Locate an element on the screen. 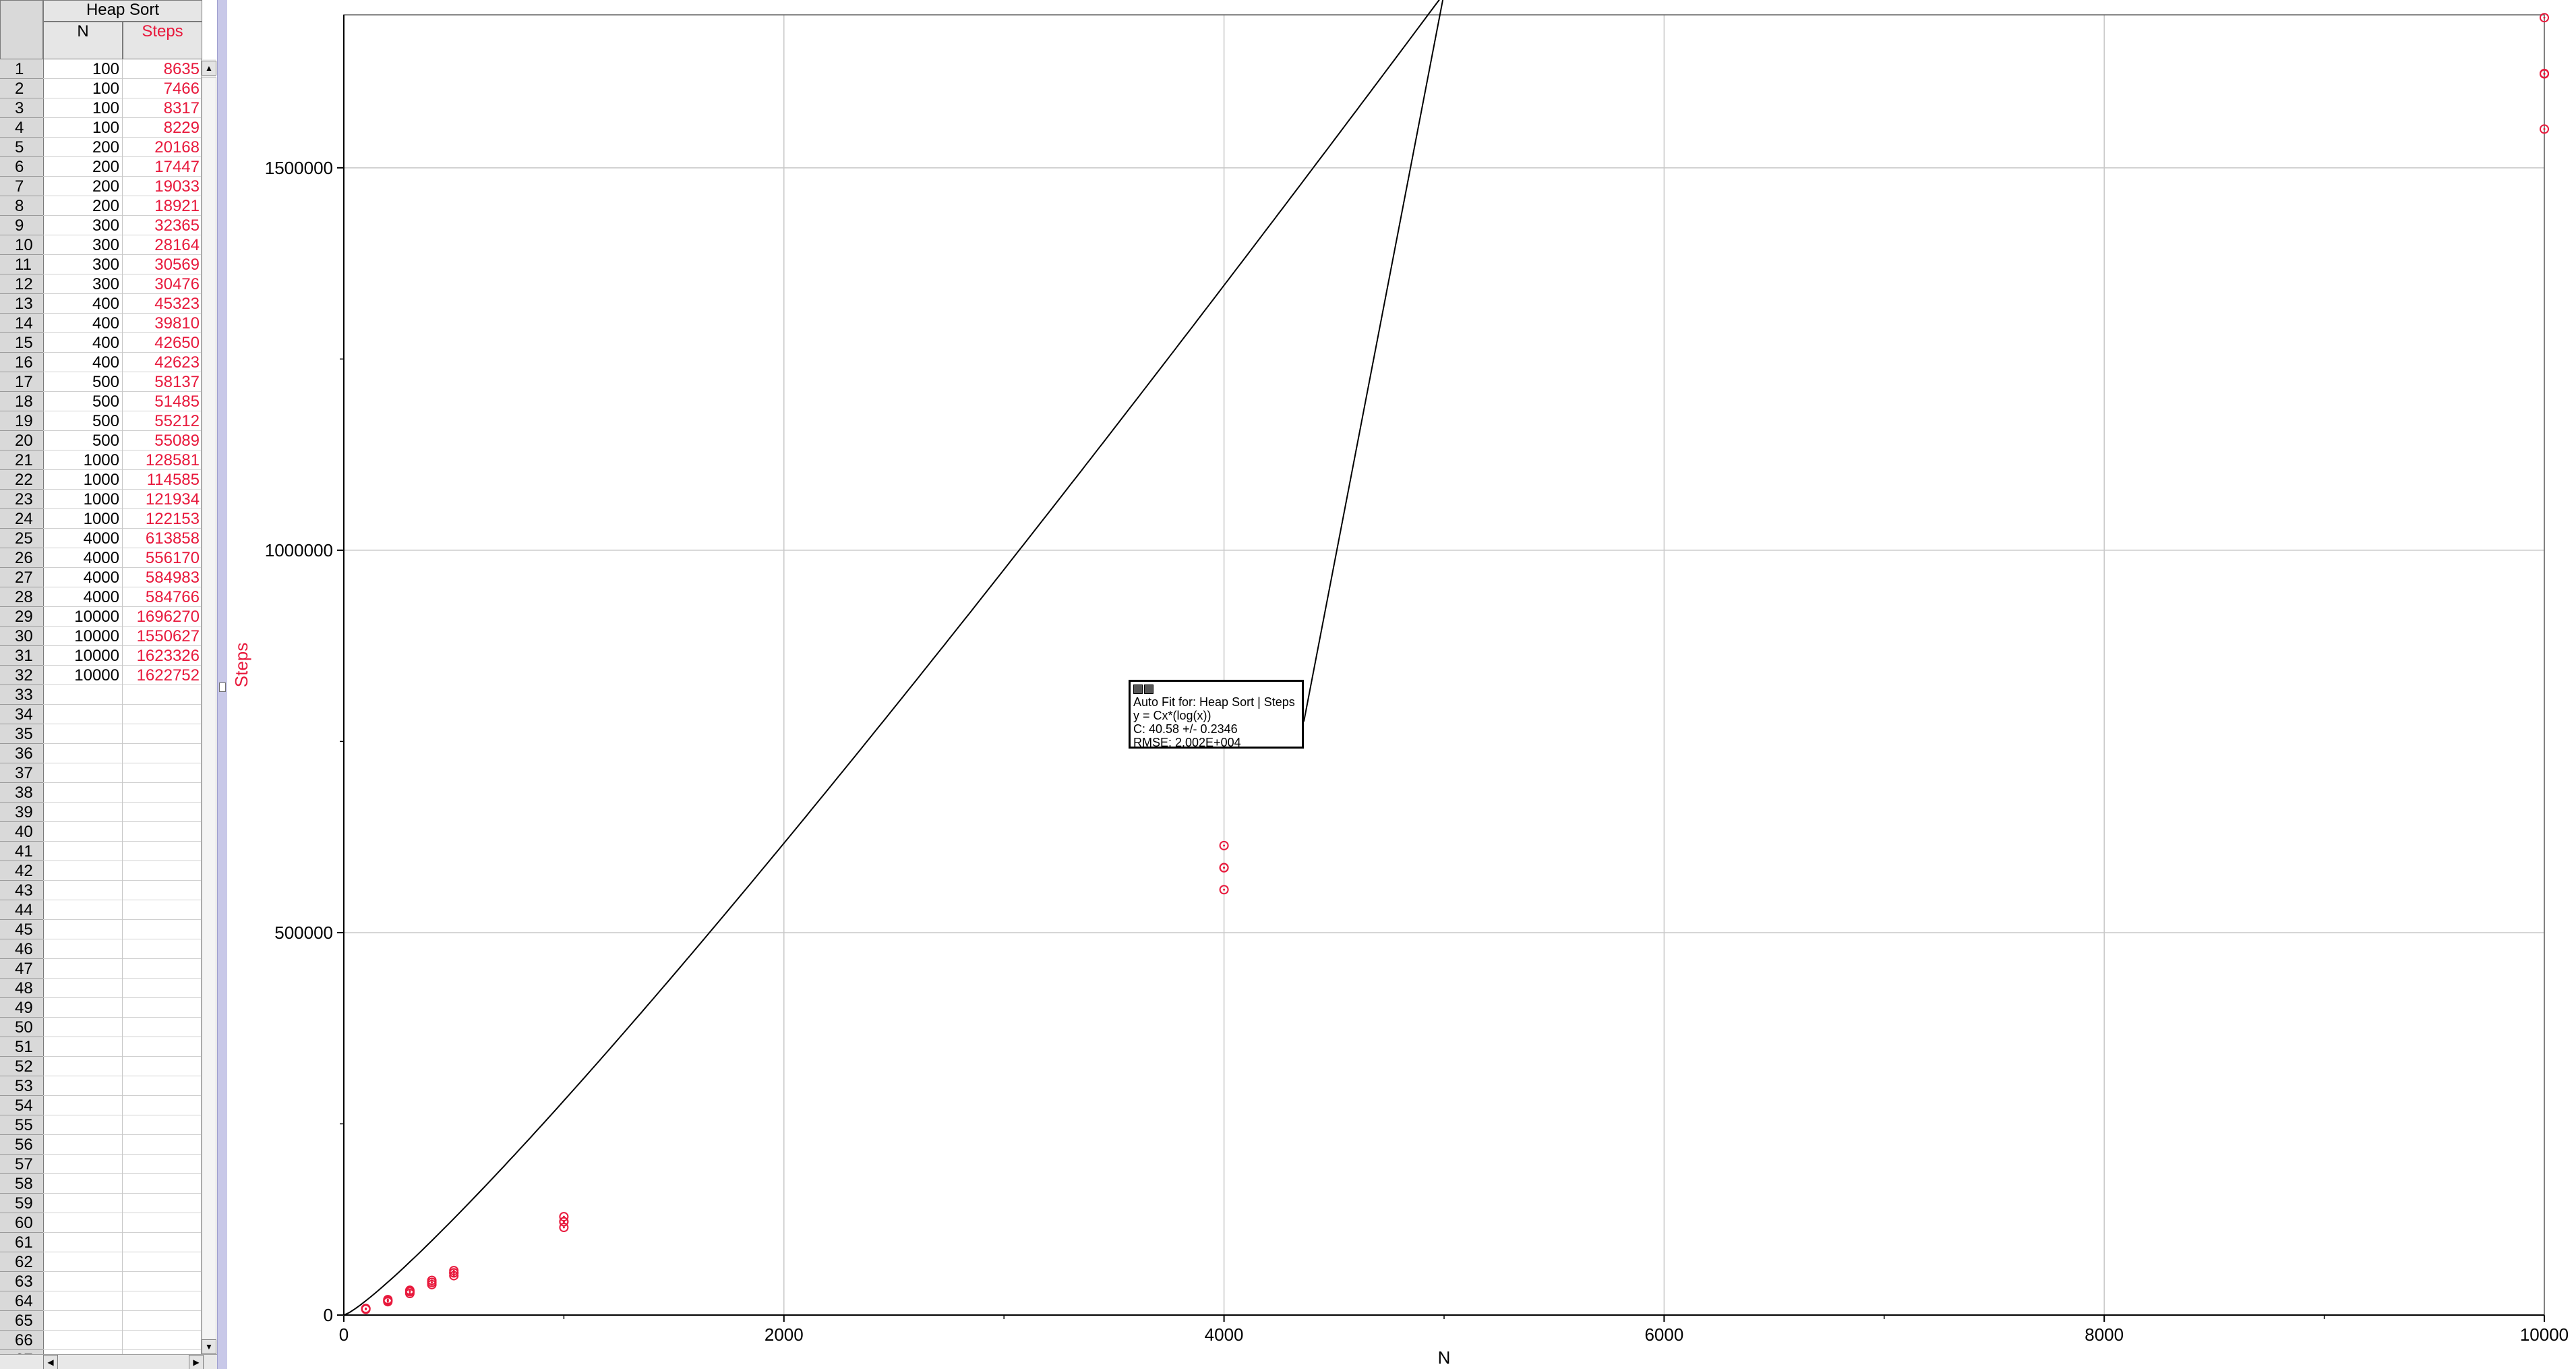  row-number: 7 is located at coordinates (22, 187).